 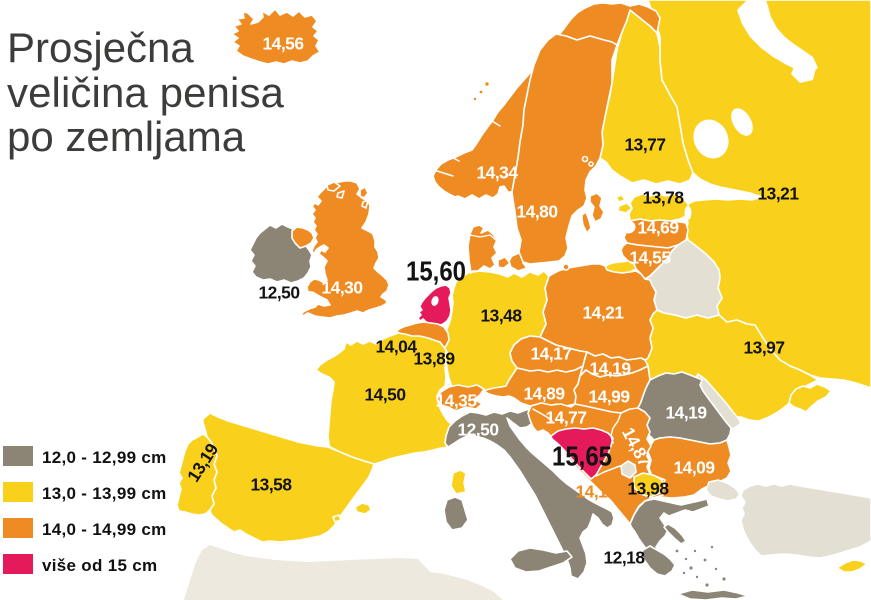 I want to click on svg-text: 14,80, so click(x=538, y=212).